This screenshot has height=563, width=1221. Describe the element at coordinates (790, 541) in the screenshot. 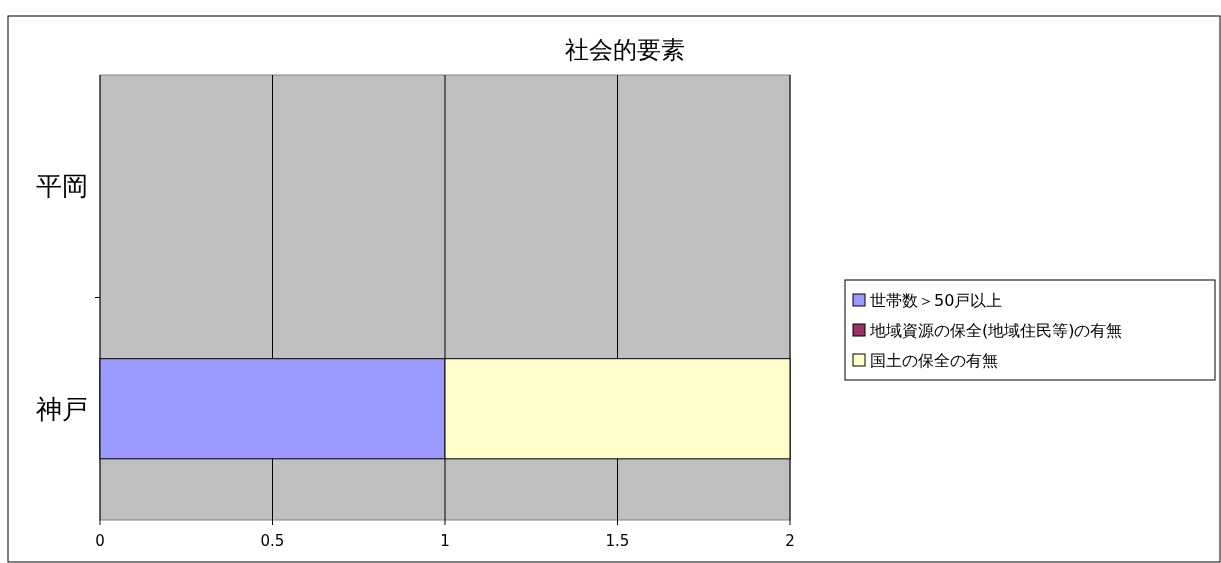

I see `x-tick-label: 2` at that location.